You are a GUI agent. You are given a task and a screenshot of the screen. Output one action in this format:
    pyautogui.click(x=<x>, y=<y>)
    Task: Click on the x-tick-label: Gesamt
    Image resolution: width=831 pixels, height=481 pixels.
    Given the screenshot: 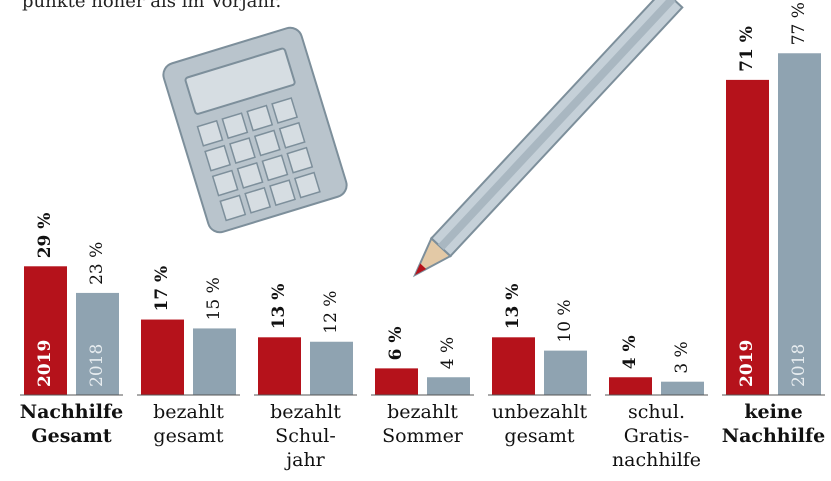 What is the action you would take?
    pyautogui.click(x=71, y=436)
    